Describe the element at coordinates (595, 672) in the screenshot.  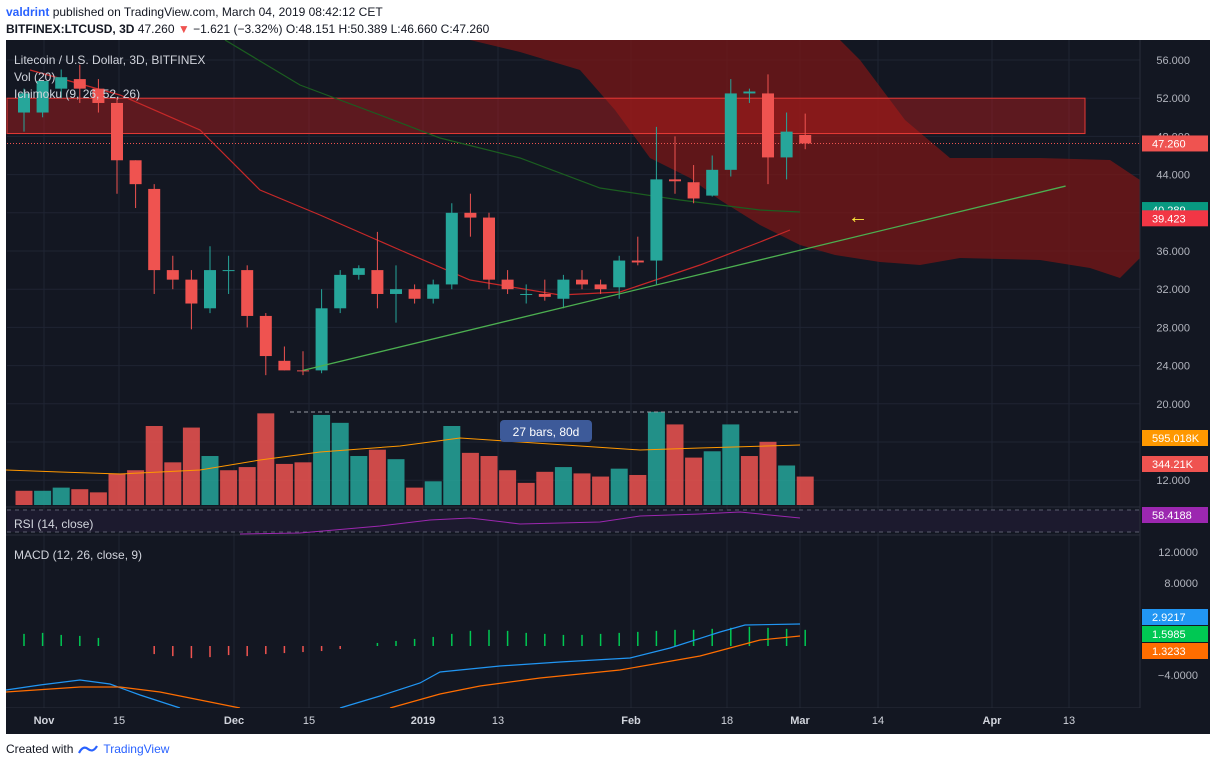
I see `signal-line` at that location.